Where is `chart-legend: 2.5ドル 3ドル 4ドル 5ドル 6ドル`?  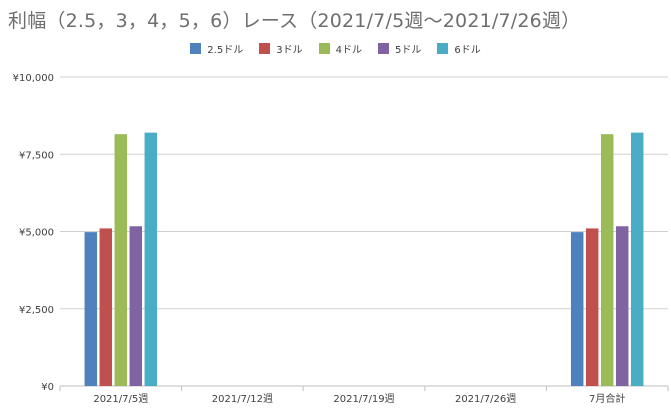
chart-legend: 2.5ドル 3ドル 4ドル 5ドル 6ドル is located at coordinates (335, 48).